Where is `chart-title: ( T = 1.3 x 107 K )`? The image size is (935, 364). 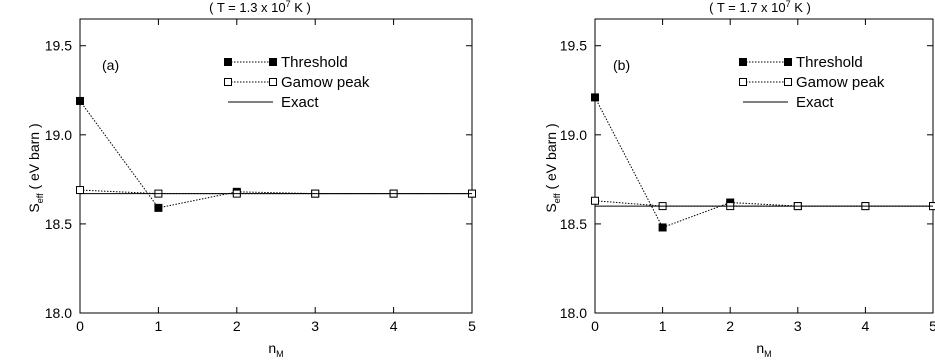
chart-title: ( T = 1.3 x 107 K ) is located at coordinates (260, 7).